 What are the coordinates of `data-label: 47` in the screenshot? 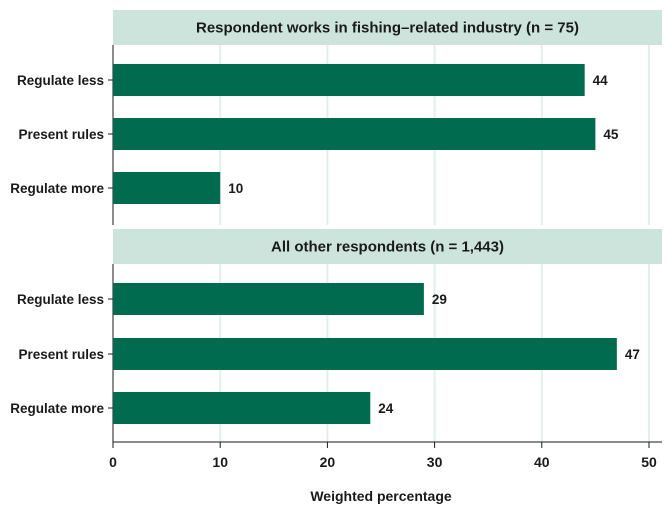 It's located at (632, 354).